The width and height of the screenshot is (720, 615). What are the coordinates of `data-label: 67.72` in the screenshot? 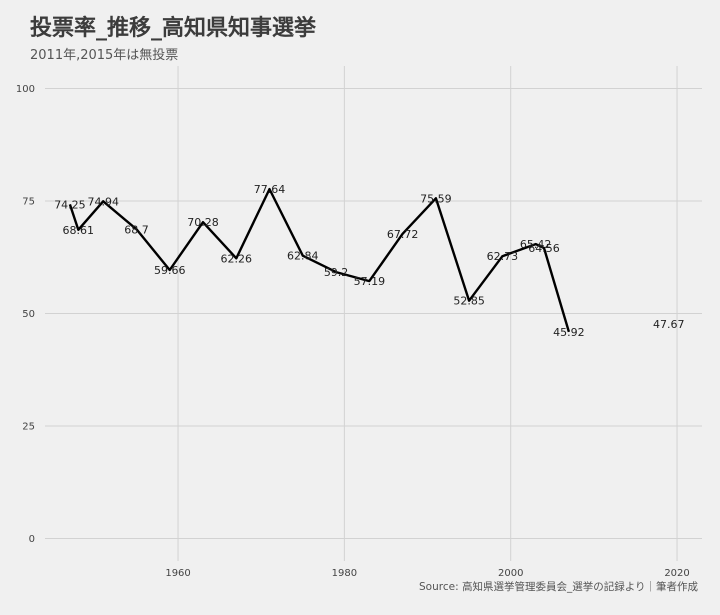 It's located at (403, 234).